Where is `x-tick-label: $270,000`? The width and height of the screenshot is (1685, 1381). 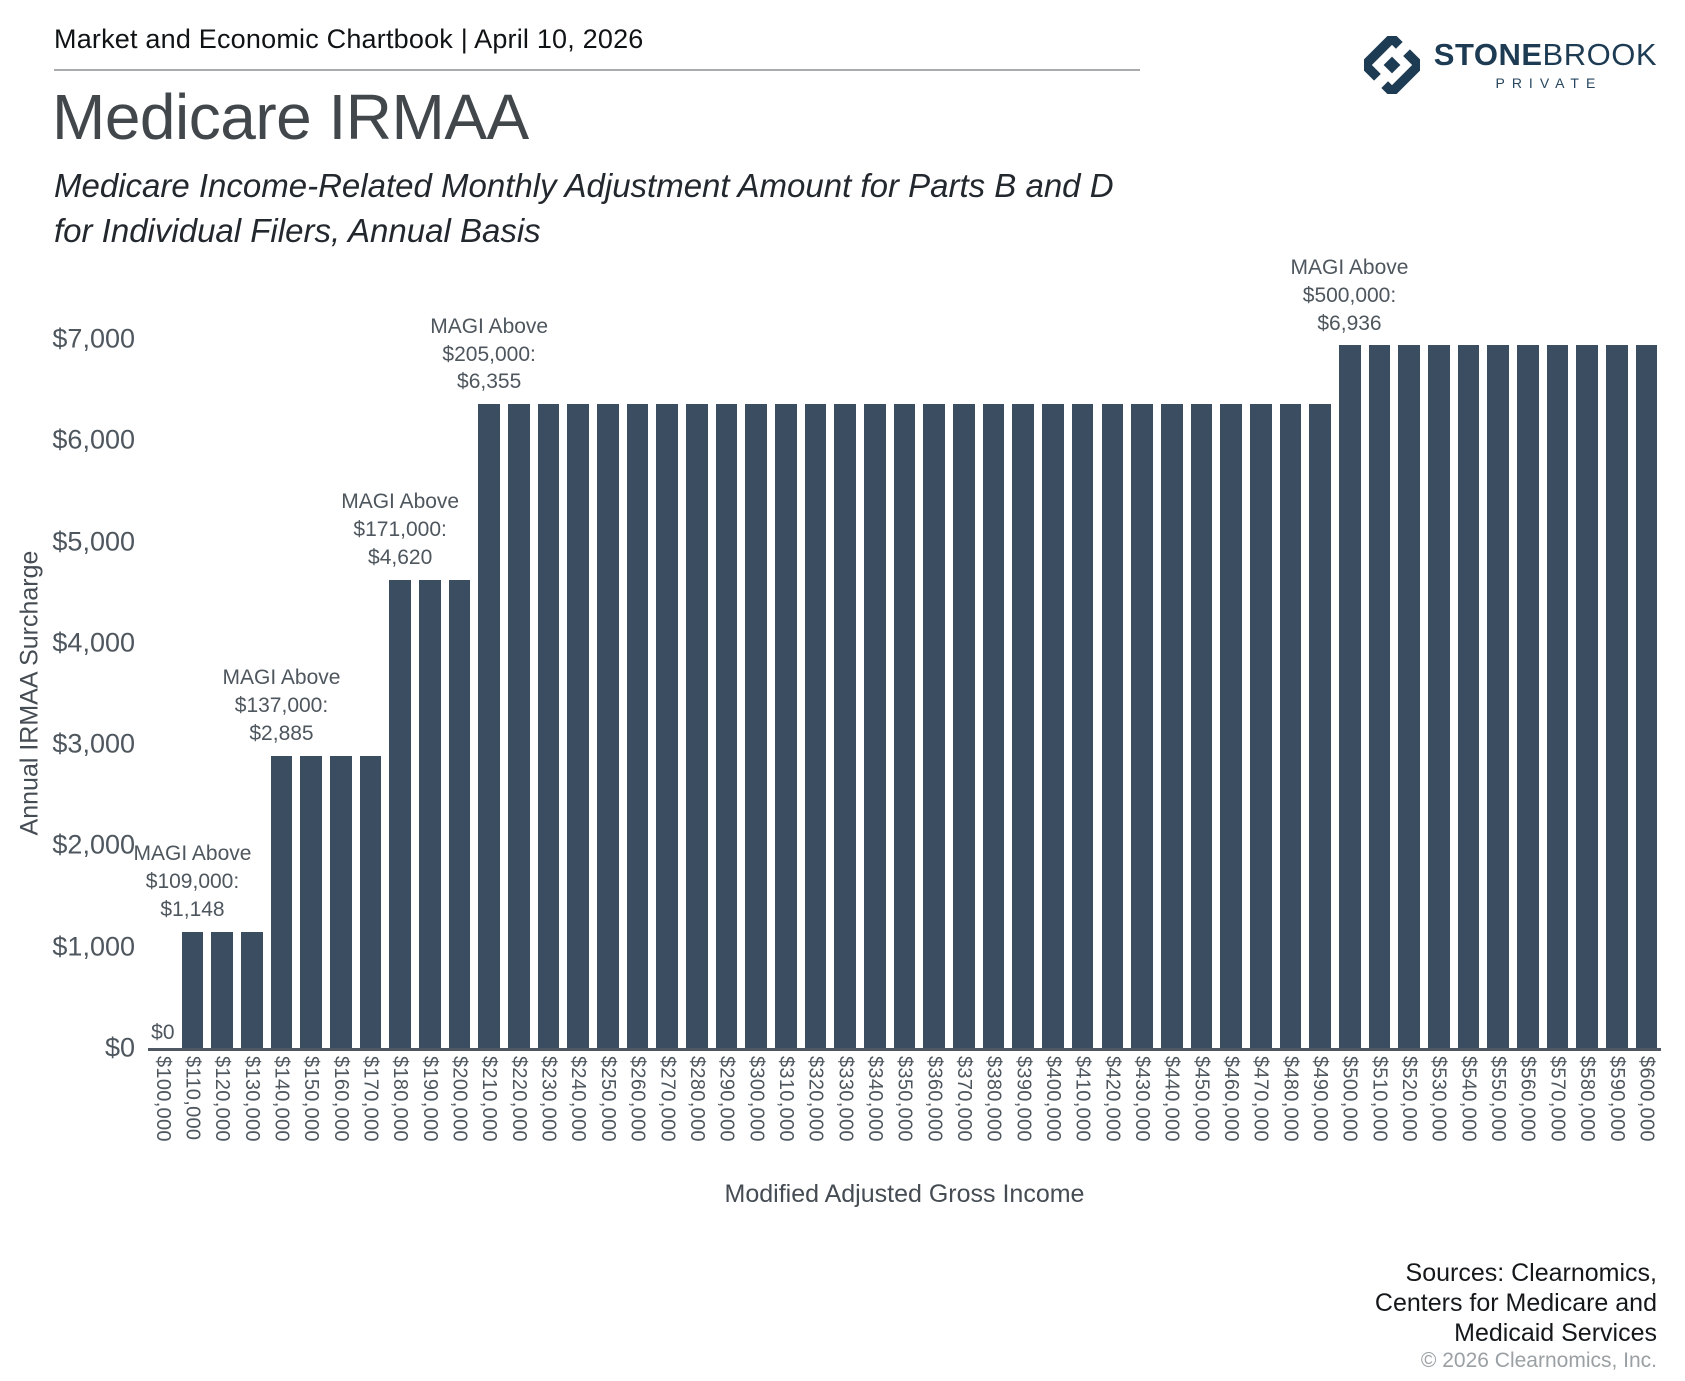 x-tick-label: $270,000 is located at coordinates (667, 1099).